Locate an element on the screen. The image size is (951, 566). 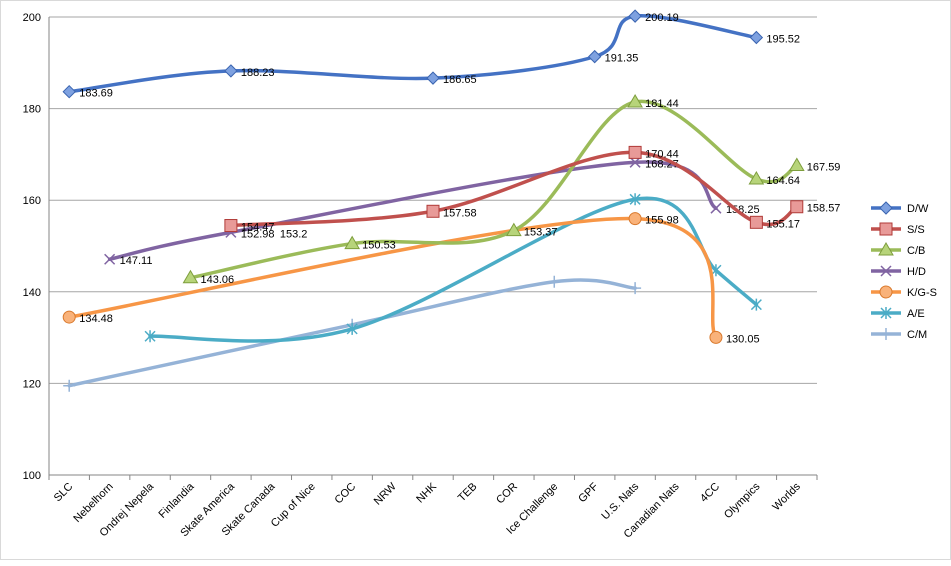
x-tick-label: Olympics is located at coordinates (742, 500).